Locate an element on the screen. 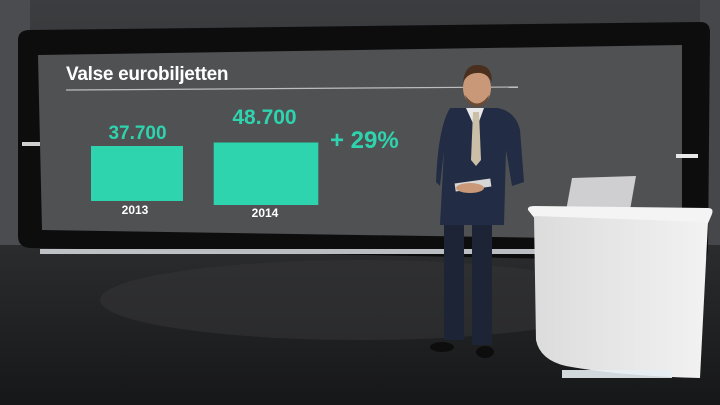  chart-bars is located at coordinates (205, 173).